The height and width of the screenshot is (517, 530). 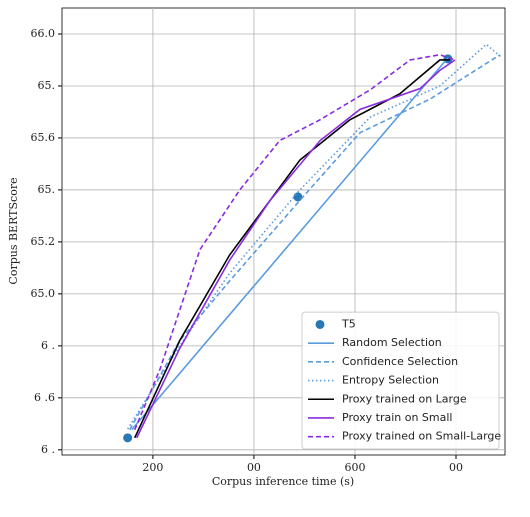 I want to click on legend-box, so click(x=400, y=380).